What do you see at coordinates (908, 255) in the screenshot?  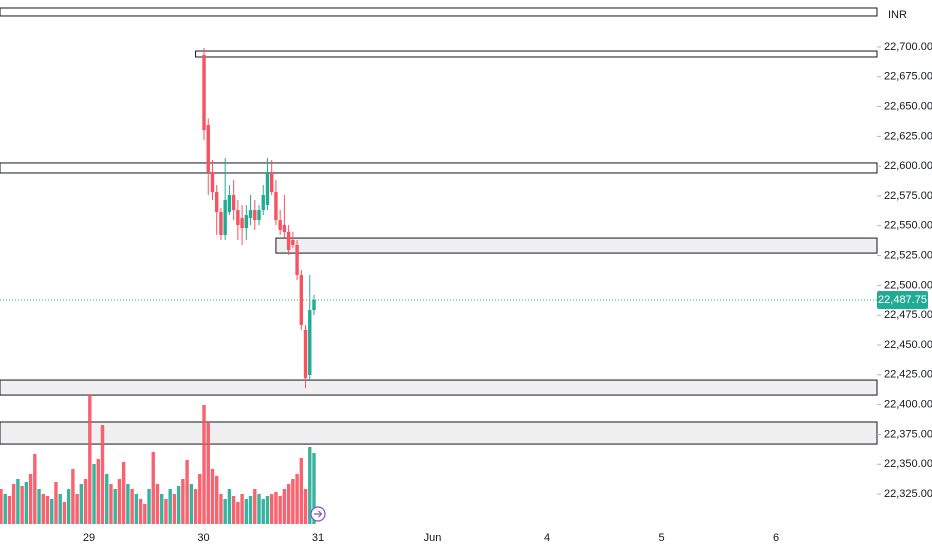 I see `y-tick-label: 22,525.00` at bounding box center [908, 255].